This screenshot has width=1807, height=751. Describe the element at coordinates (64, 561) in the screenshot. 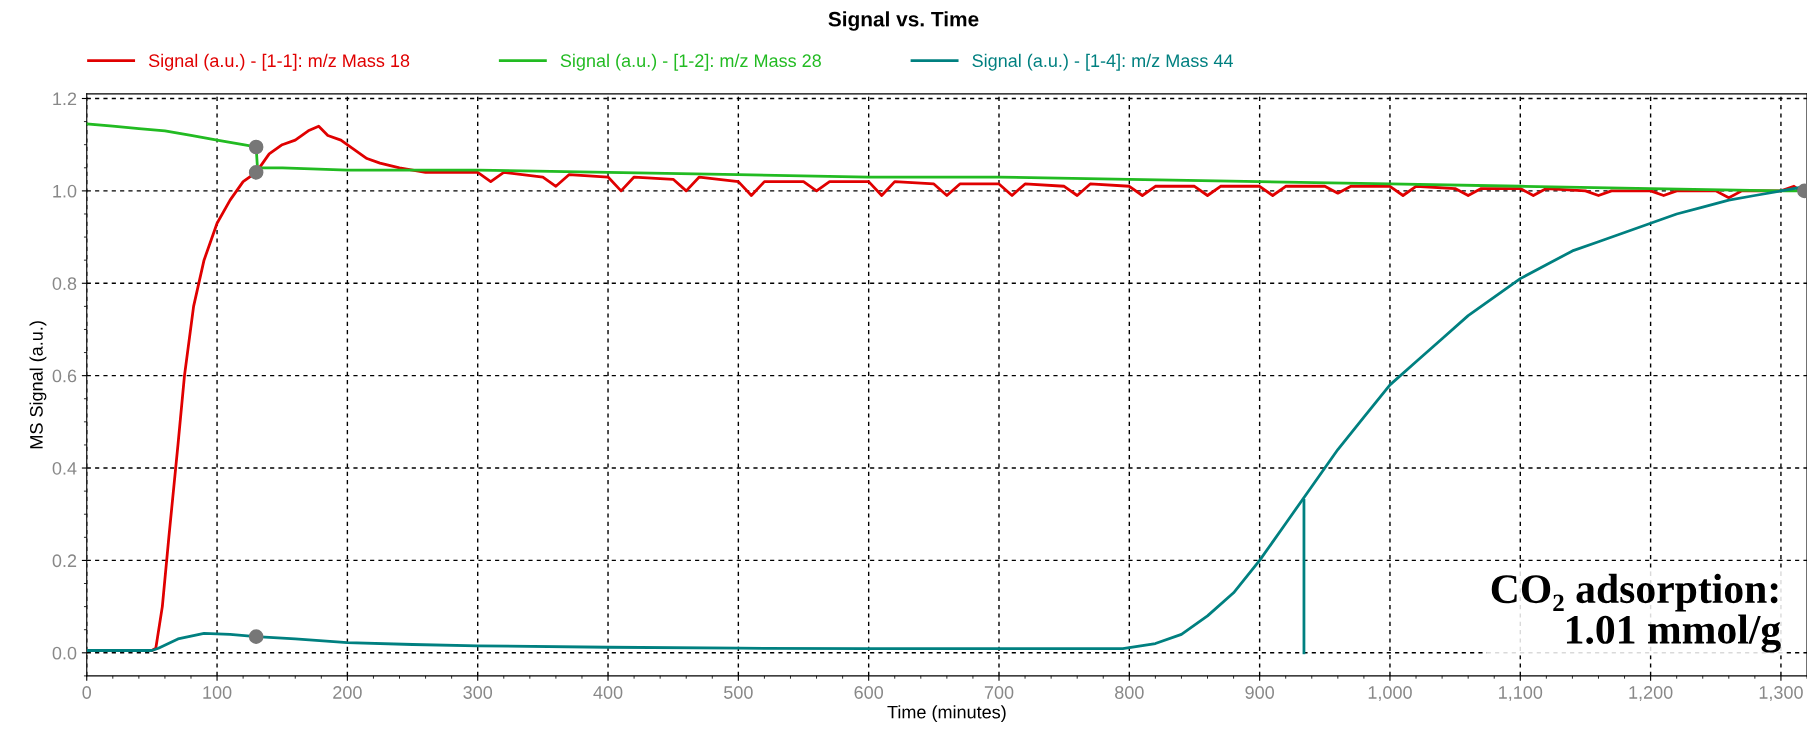

I see `y-tick-label: 0.2` at that location.